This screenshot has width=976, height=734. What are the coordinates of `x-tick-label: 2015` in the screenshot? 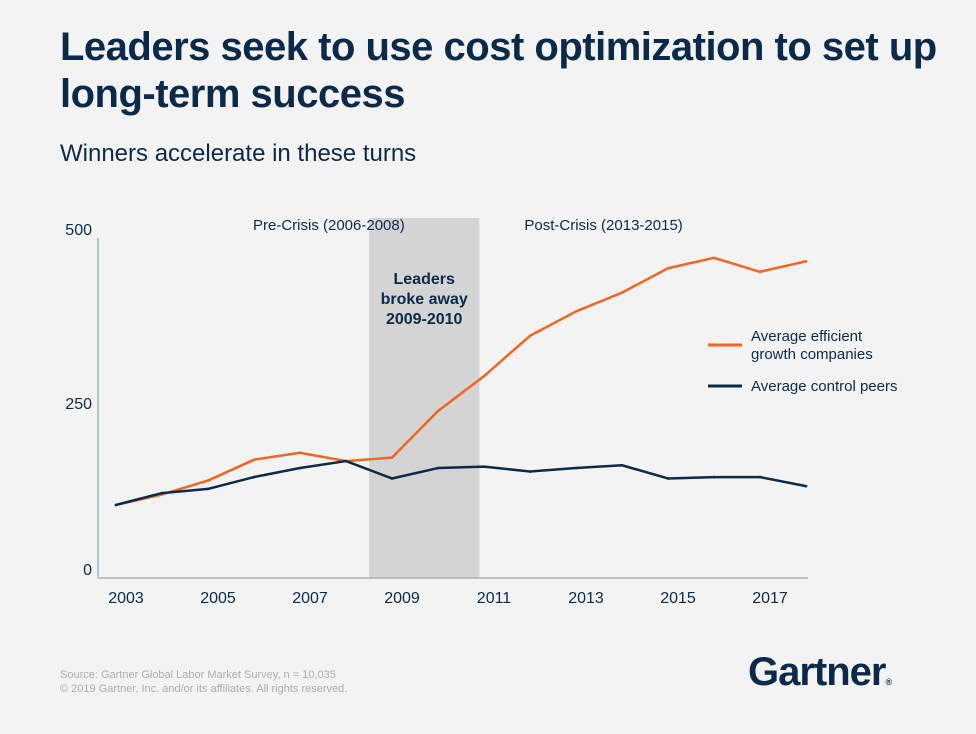 It's located at (678, 598).